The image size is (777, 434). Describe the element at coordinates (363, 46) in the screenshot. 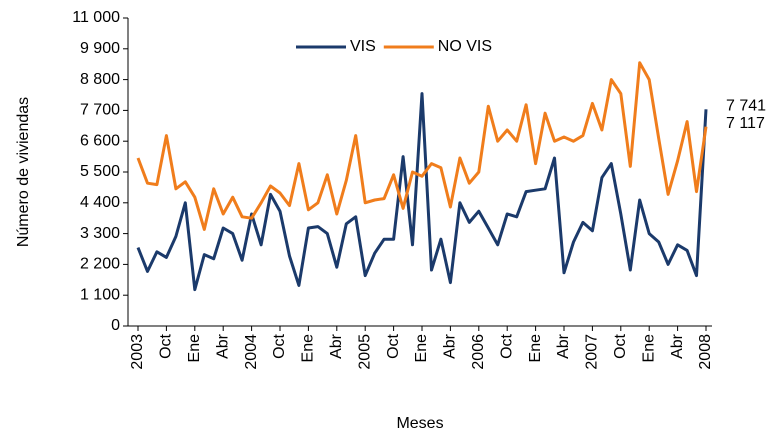

I see `legend-label: VIS` at that location.